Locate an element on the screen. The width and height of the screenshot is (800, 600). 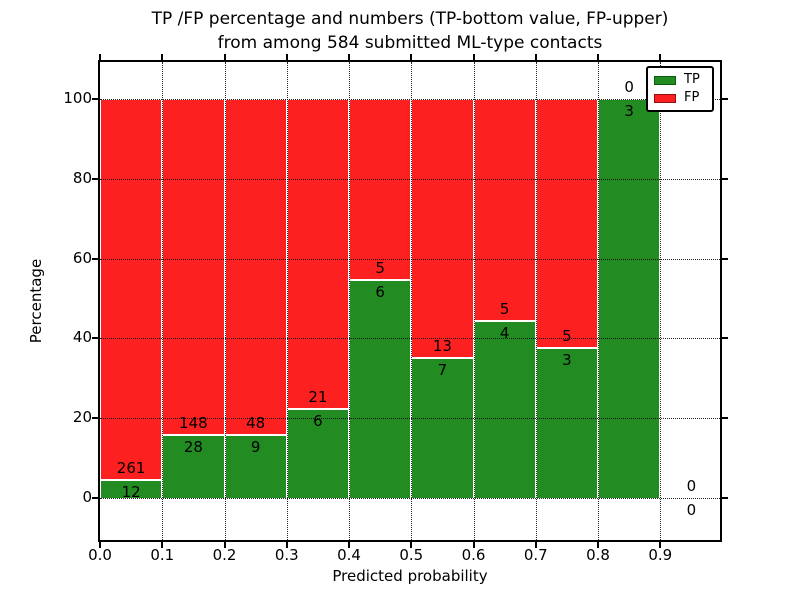
bar-value-fp: 48 is located at coordinates (256, 423).